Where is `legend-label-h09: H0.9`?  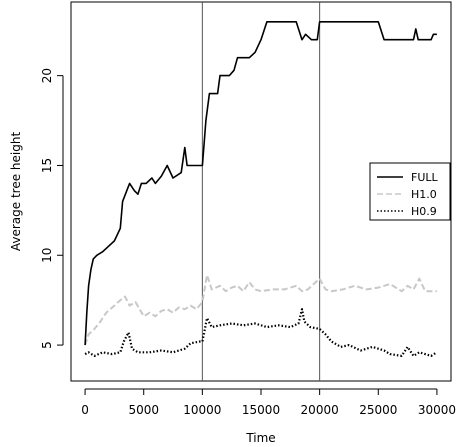 legend-label-h09: H0.9 is located at coordinates (424, 211).